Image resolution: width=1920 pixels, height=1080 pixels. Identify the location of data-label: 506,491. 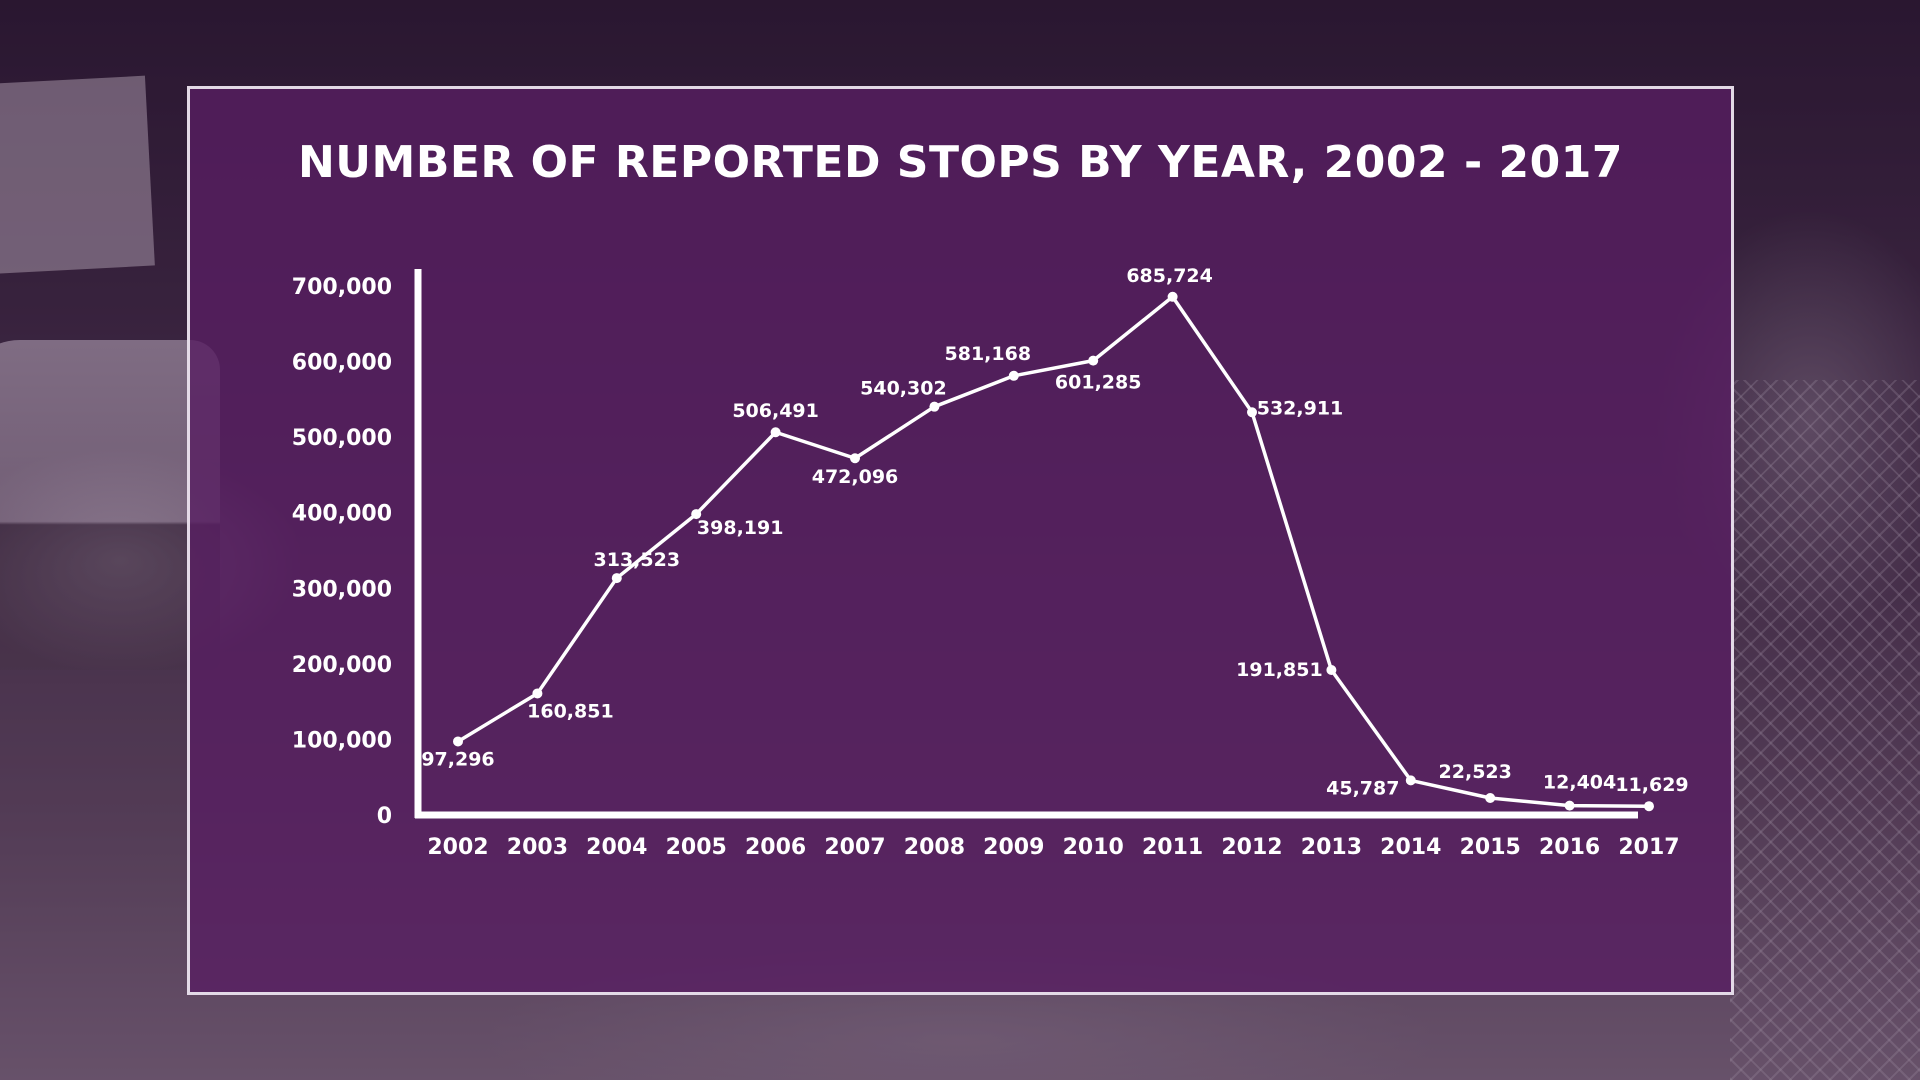
(775, 411).